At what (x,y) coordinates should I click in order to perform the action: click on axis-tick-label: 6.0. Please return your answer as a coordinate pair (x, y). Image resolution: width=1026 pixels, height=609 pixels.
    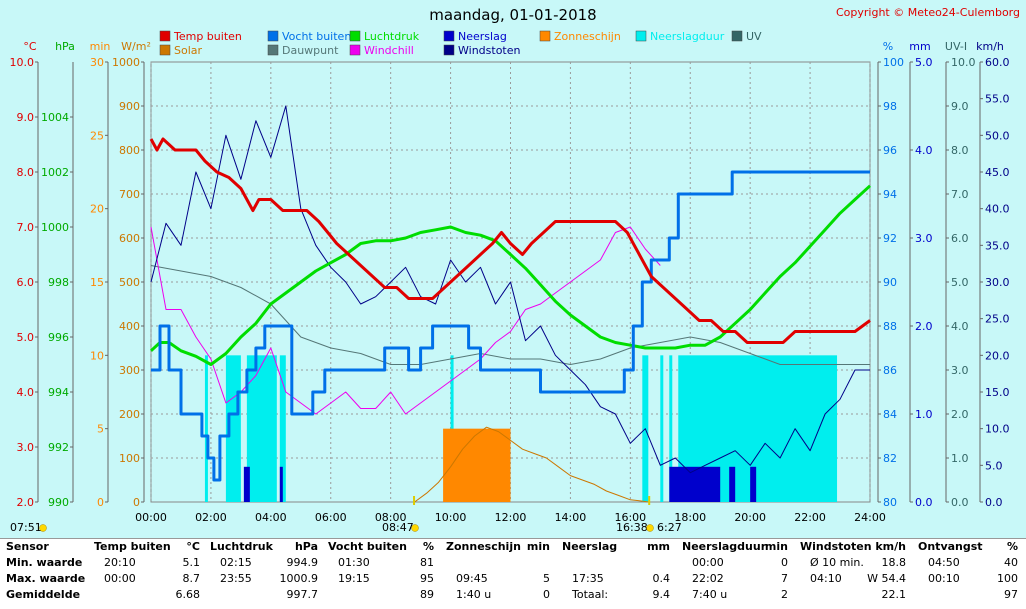
    Looking at the image, I should click on (26, 282).